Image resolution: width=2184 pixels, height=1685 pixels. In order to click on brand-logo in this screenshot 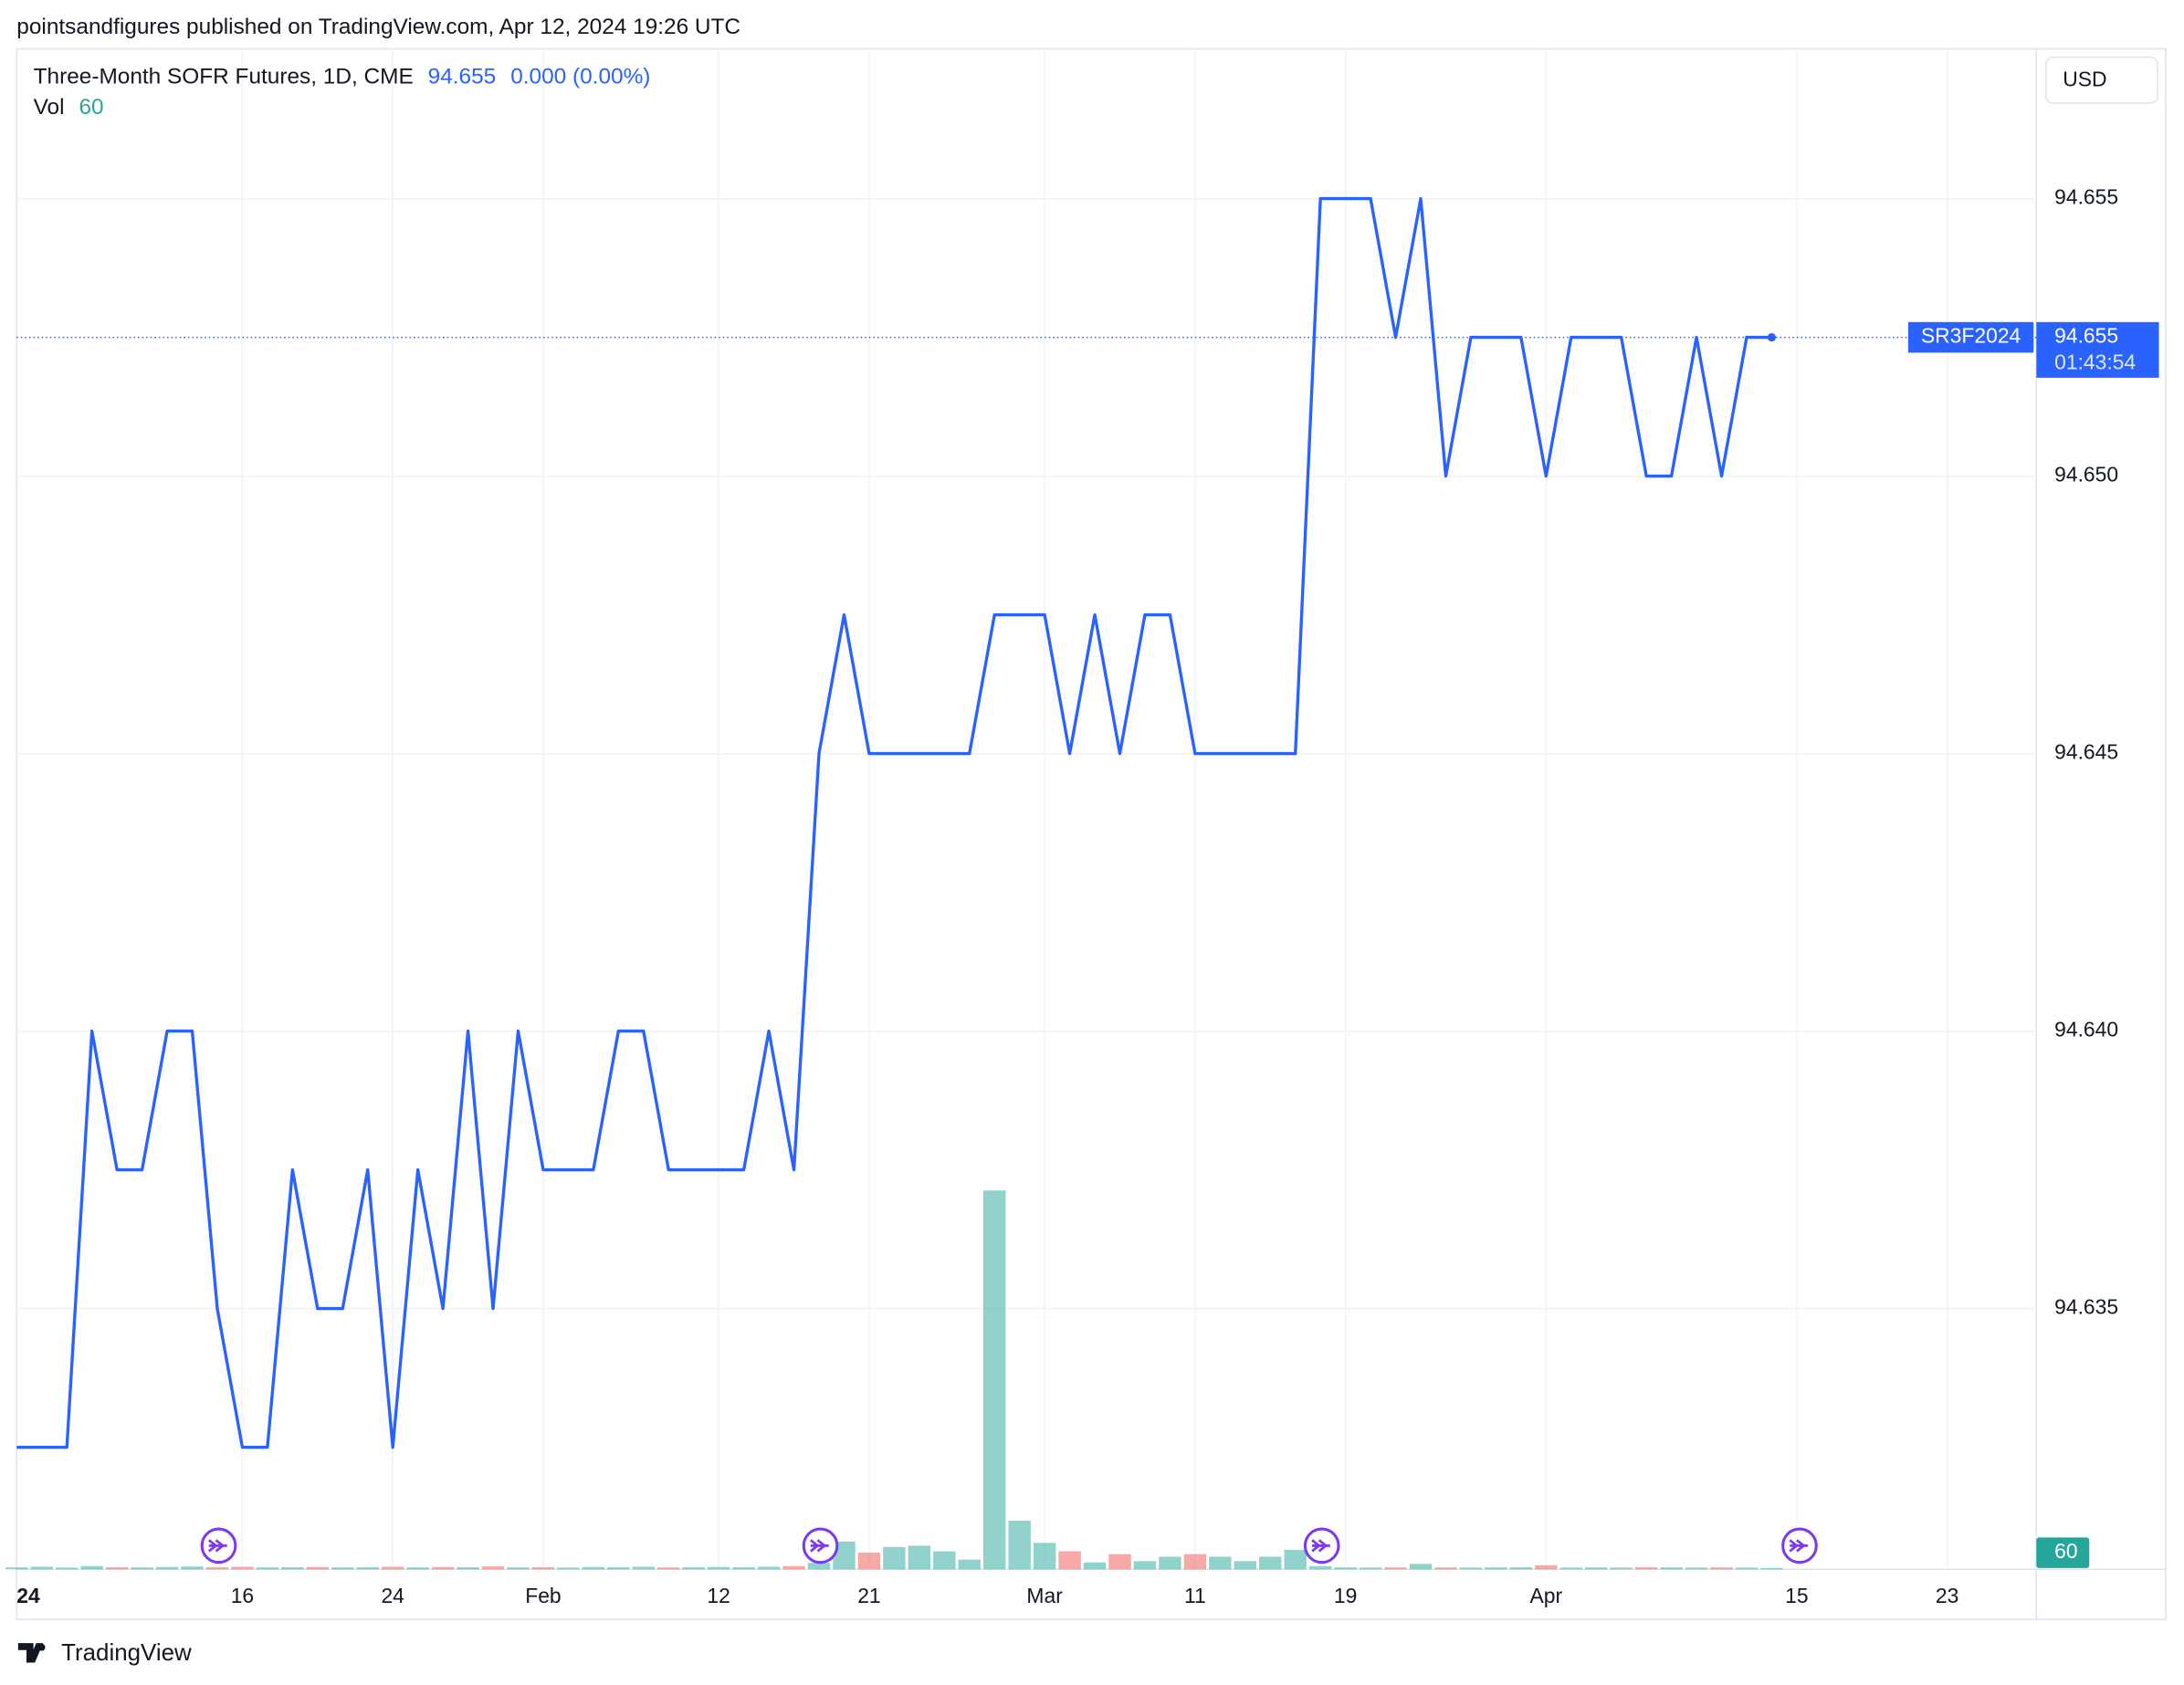, I will do `click(31, 1653)`.